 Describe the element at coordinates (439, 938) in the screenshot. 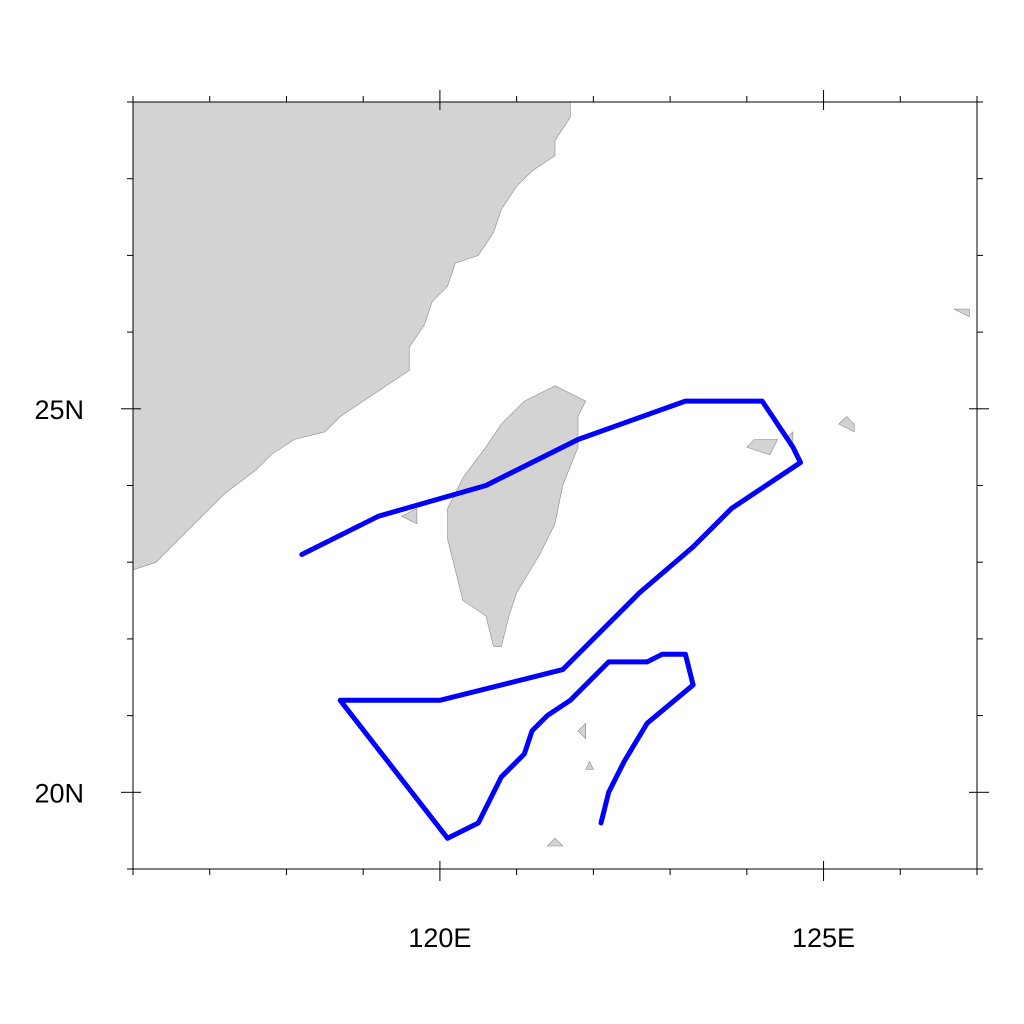

I see `x-tick-label: 120E` at that location.